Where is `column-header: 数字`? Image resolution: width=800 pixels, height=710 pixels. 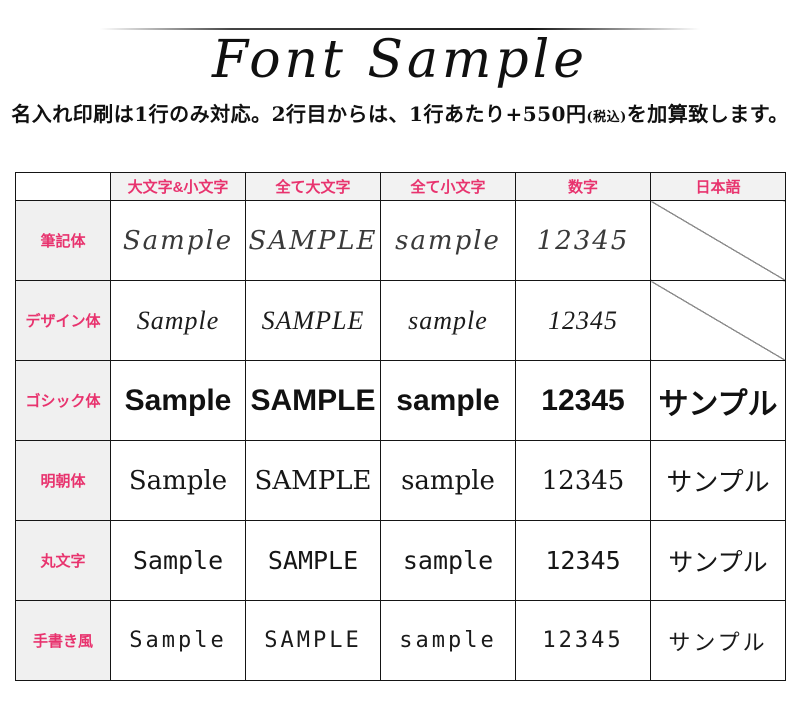
column-header: 数字 is located at coordinates (583, 186).